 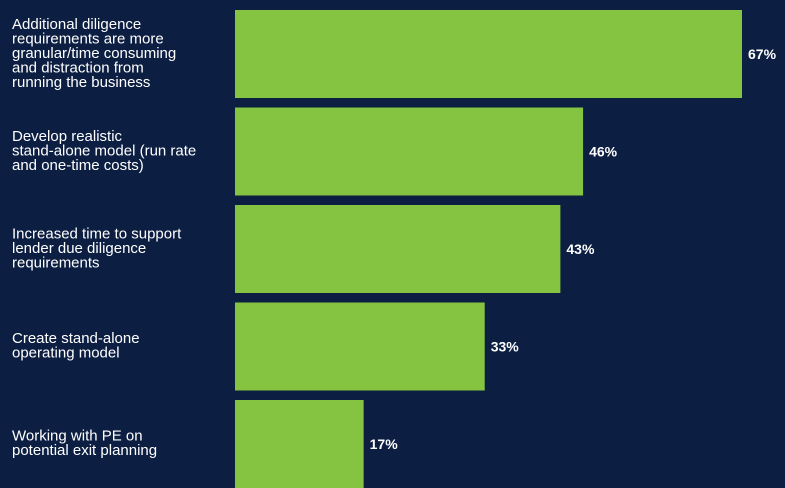 What do you see at coordinates (97, 233) in the screenshot?
I see `category-label-line: Increased time to support` at bounding box center [97, 233].